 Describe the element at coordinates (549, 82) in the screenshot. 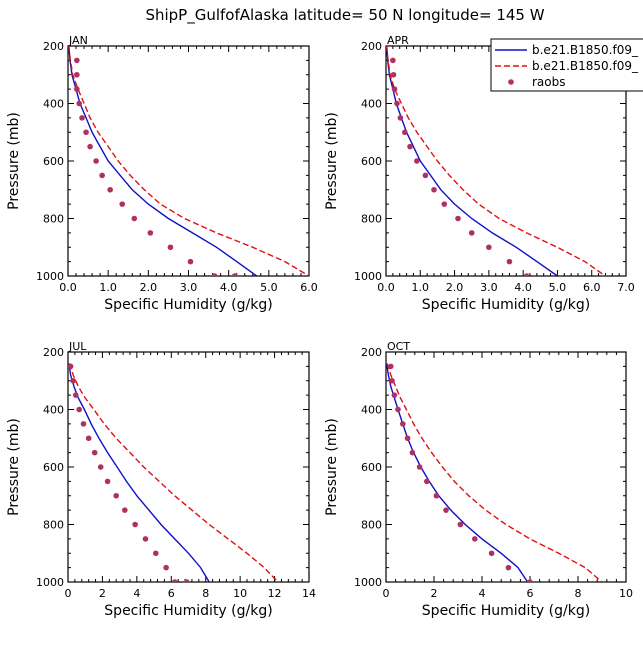

I see `legend-label: raobs` at that location.